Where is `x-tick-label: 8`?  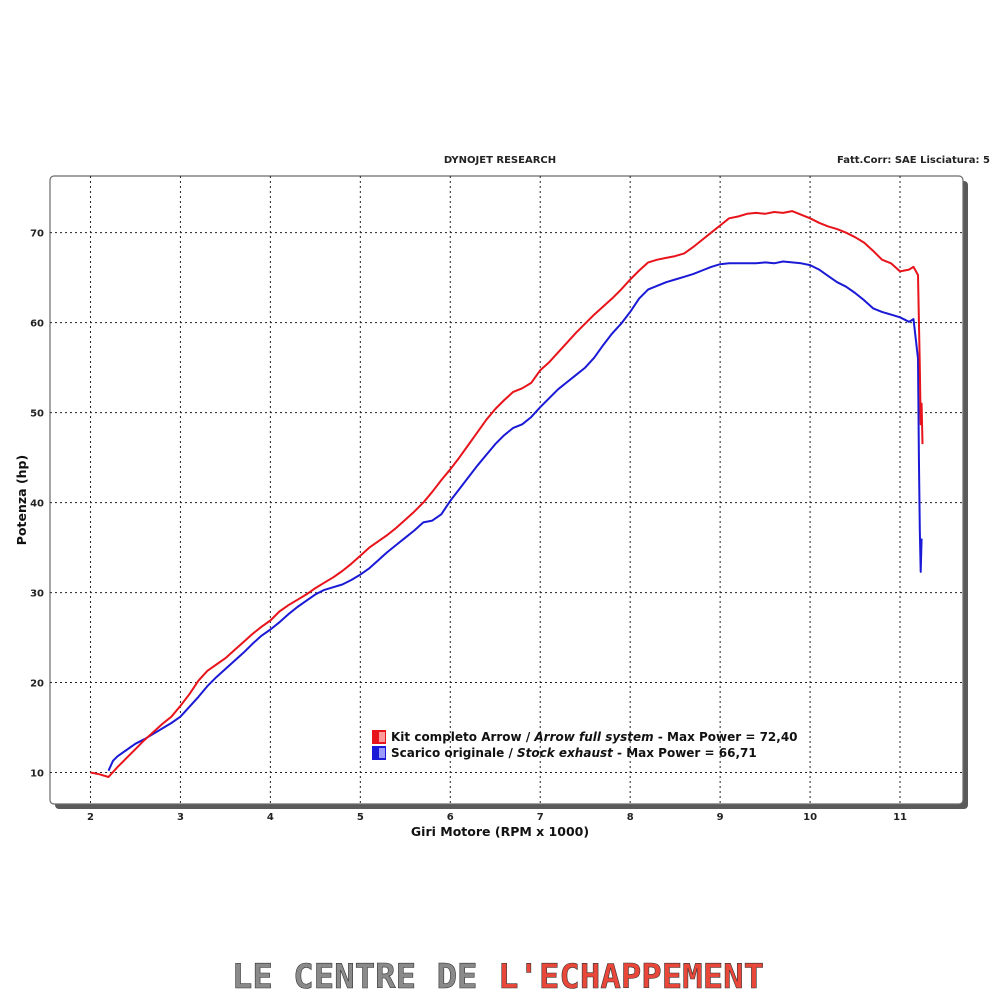 x-tick-label: 8 is located at coordinates (630, 817).